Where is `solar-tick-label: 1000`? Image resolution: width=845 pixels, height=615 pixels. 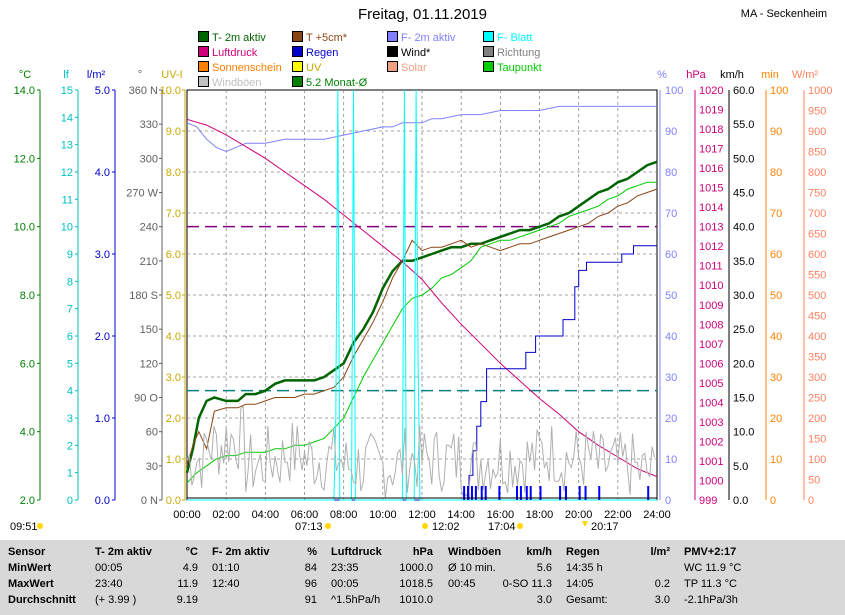
solar-tick-label: 1000 is located at coordinates (820, 91).